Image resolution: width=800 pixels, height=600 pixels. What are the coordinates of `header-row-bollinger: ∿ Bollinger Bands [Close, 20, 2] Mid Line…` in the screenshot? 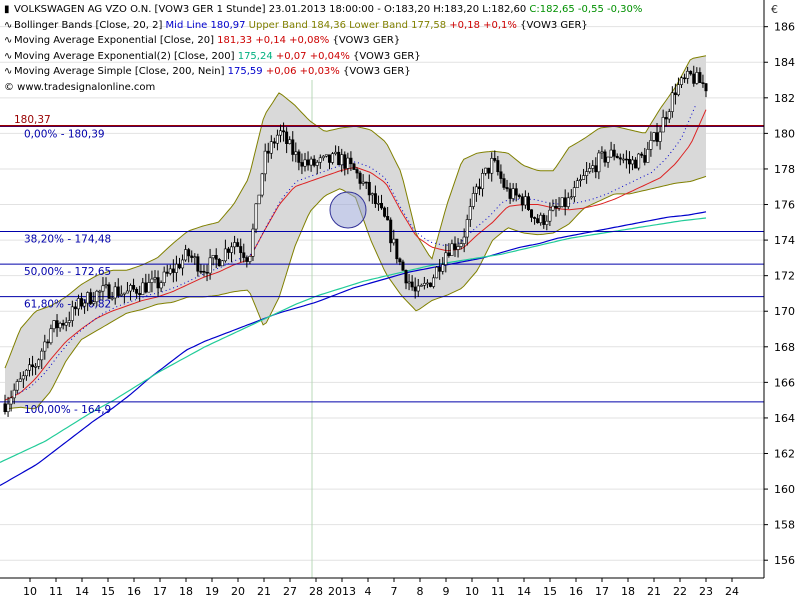 It's located at (323, 26).